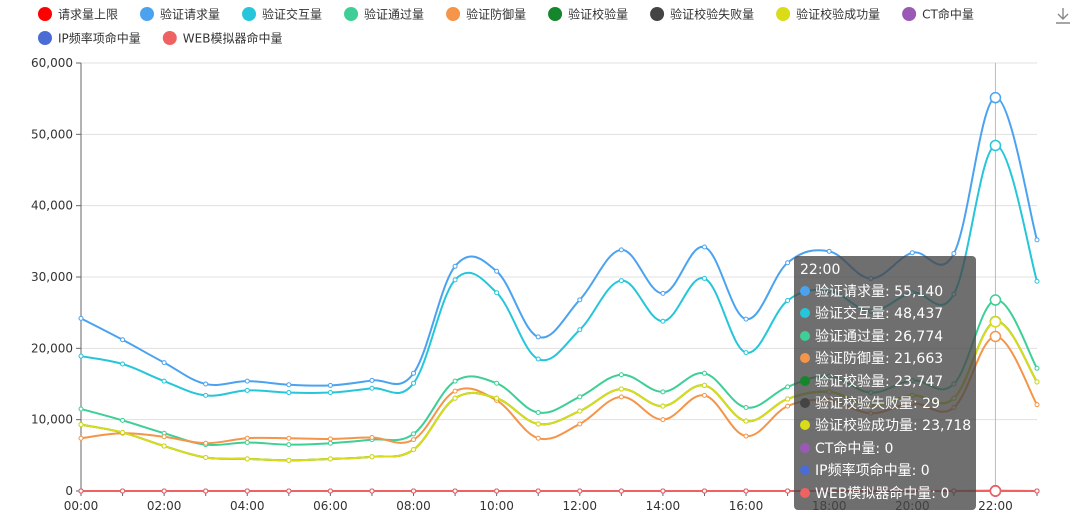  Describe the element at coordinates (282, 14) in the screenshot. I see `legend-item: 验证交互量` at that location.